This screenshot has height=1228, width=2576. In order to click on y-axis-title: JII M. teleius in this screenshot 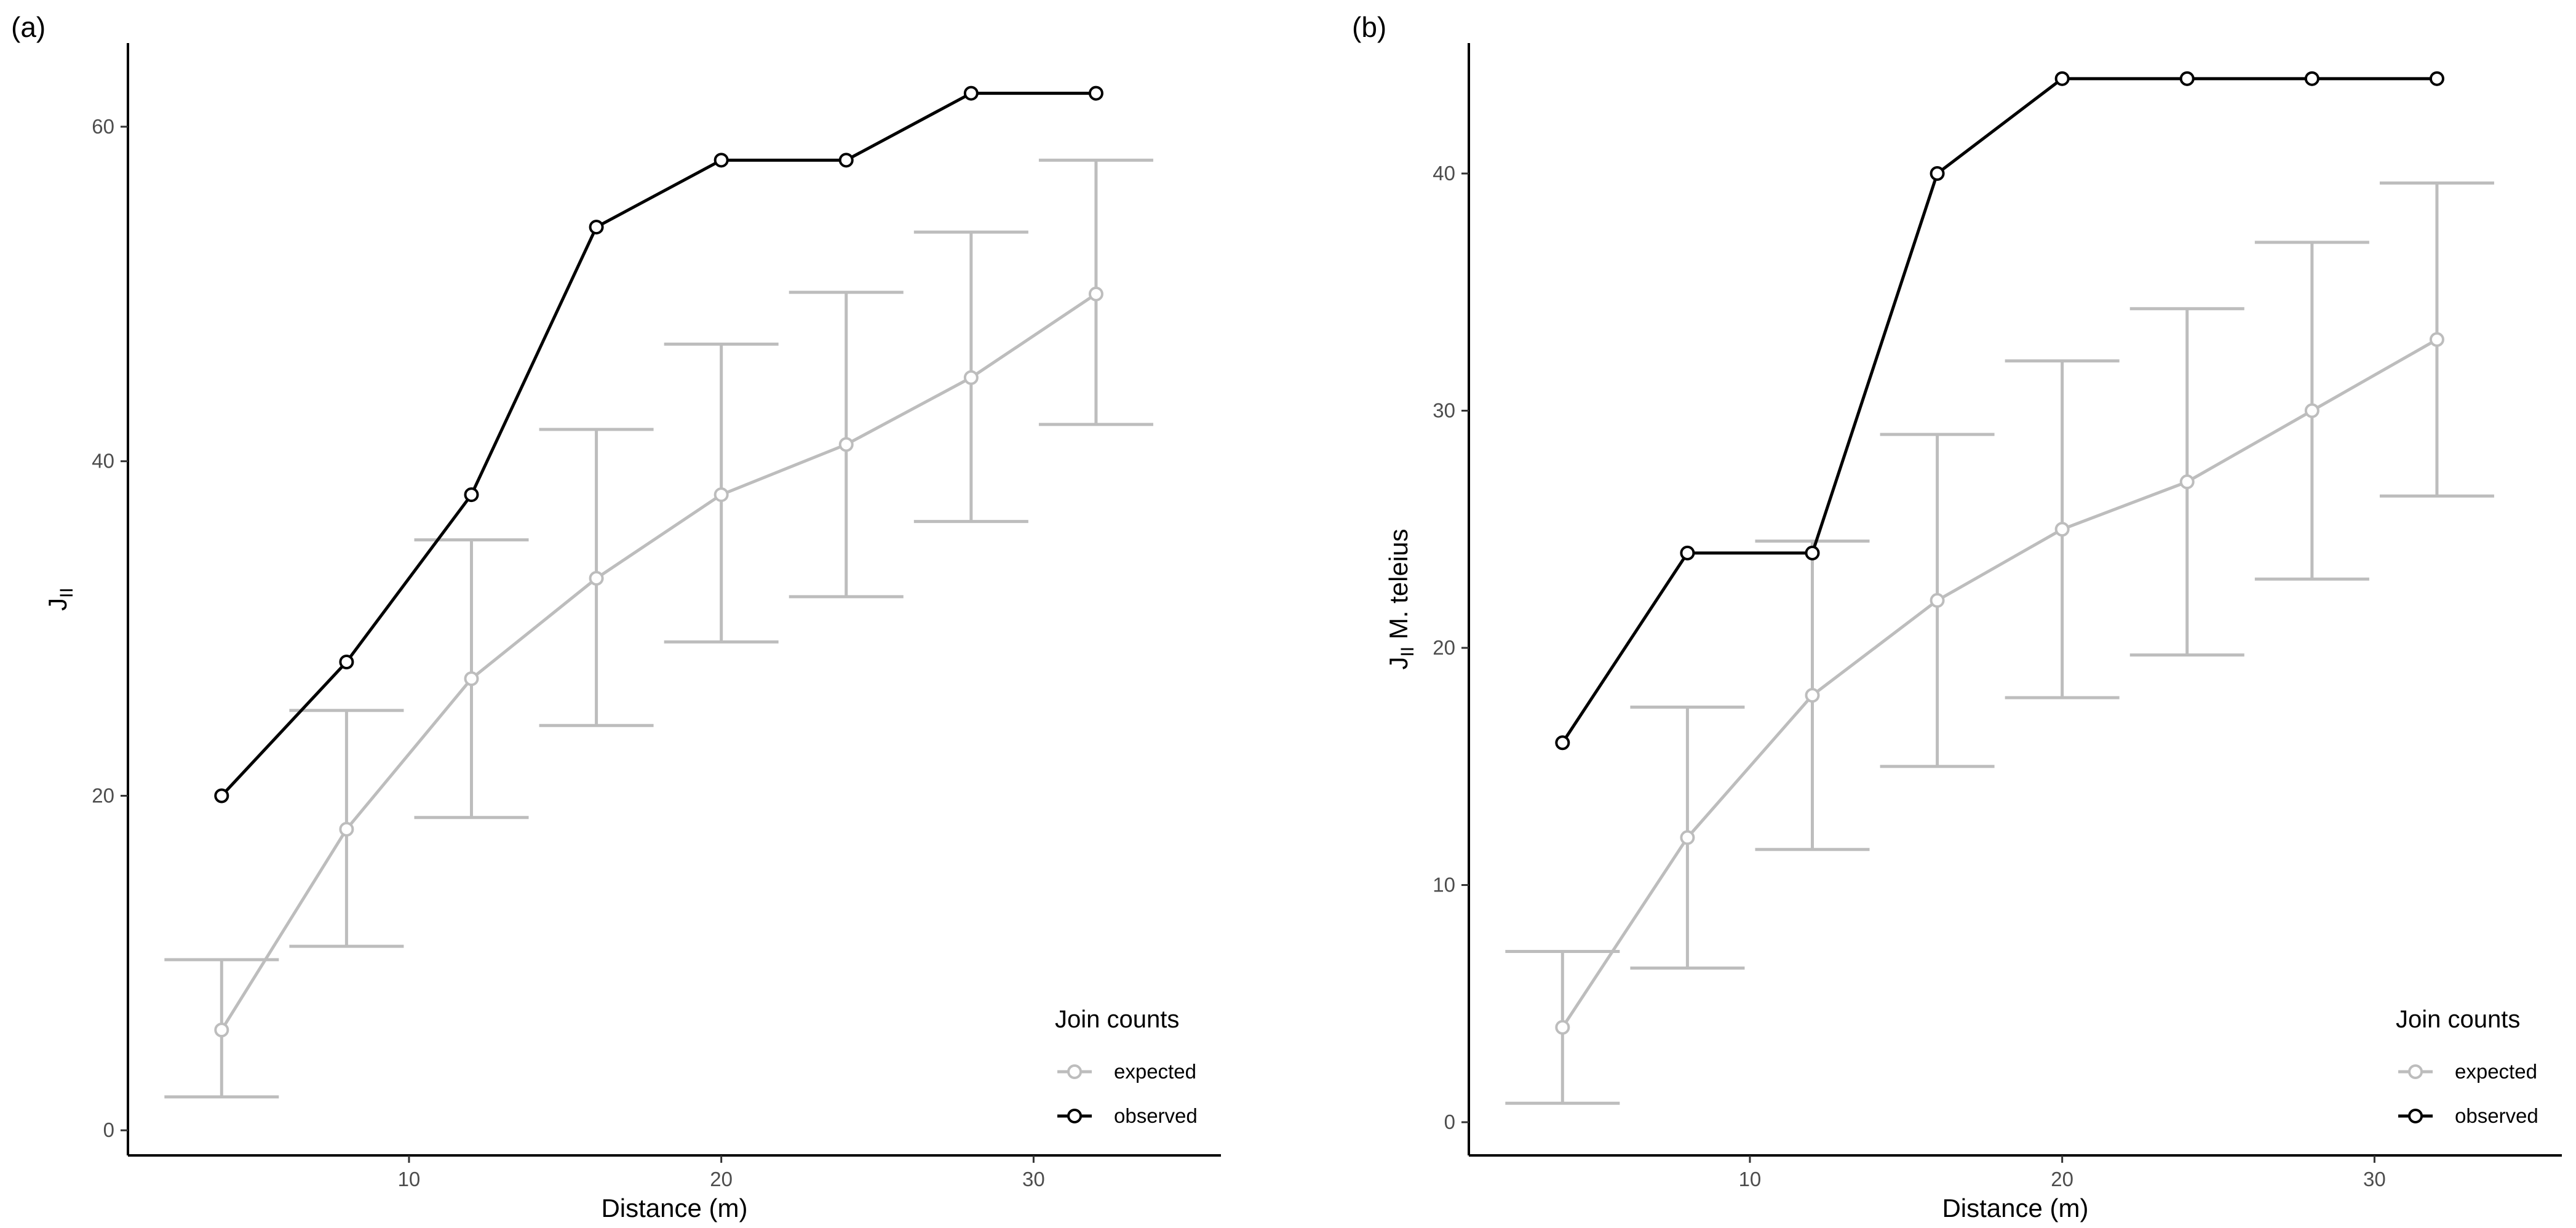, I will do `click(1401, 598)`.